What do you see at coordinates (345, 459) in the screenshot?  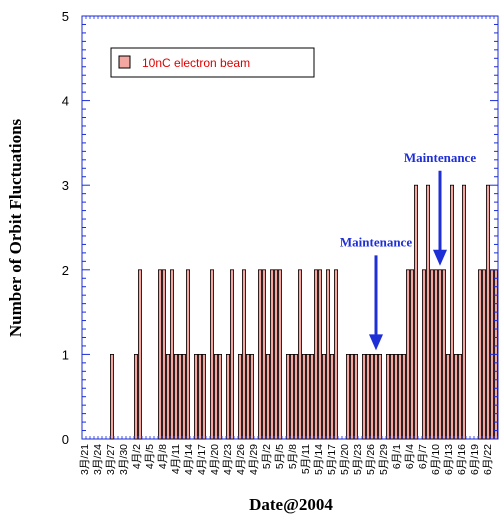 I see `x-tick-label: 5月/20` at bounding box center [345, 459].